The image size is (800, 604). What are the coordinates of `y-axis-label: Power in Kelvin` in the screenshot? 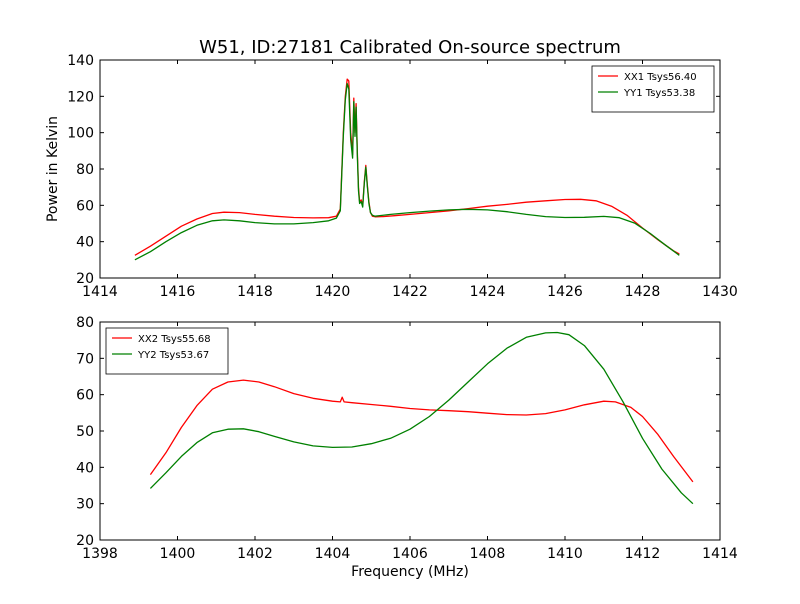 It's located at (53, 169).